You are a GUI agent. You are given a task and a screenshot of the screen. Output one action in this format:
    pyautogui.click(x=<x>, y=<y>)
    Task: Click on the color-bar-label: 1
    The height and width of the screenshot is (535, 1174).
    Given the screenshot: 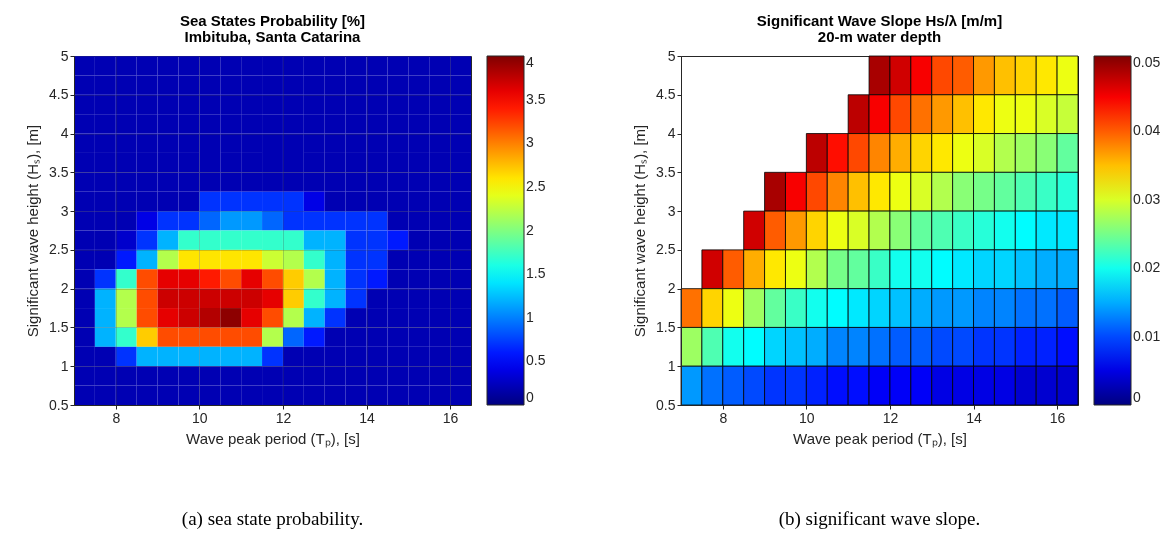 What is the action you would take?
    pyautogui.click(x=530, y=316)
    